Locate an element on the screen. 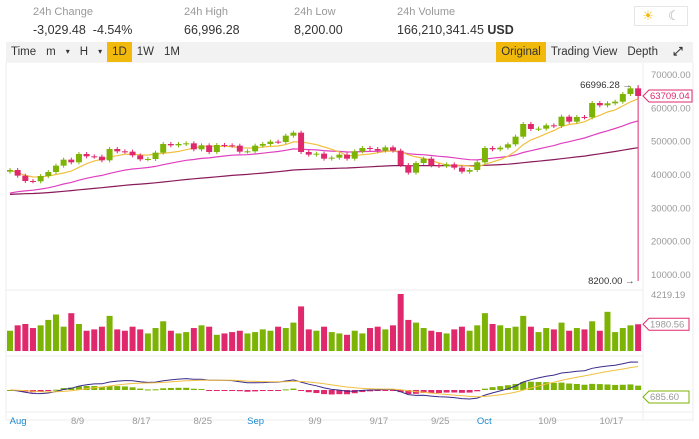 The width and height of the screenshot is (699, 439). x-tick-label: Sep is located at coordinates (255, 421).